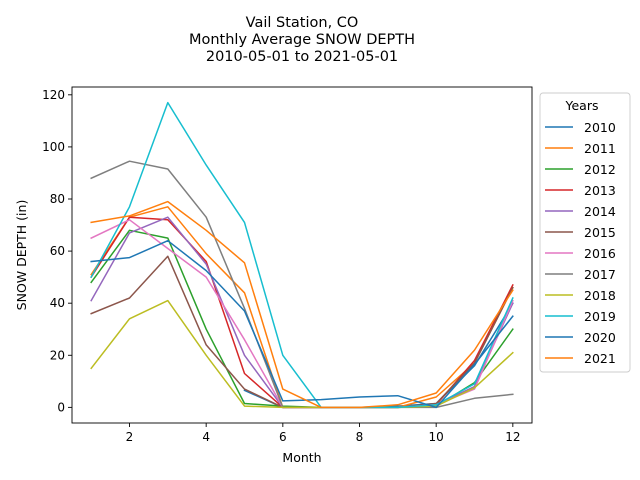 The height and width of the screenshot is (480, 640). Describe the element at coordinates (283, 437) in the screenshot. I see `x-tick-label: 6` at that location.